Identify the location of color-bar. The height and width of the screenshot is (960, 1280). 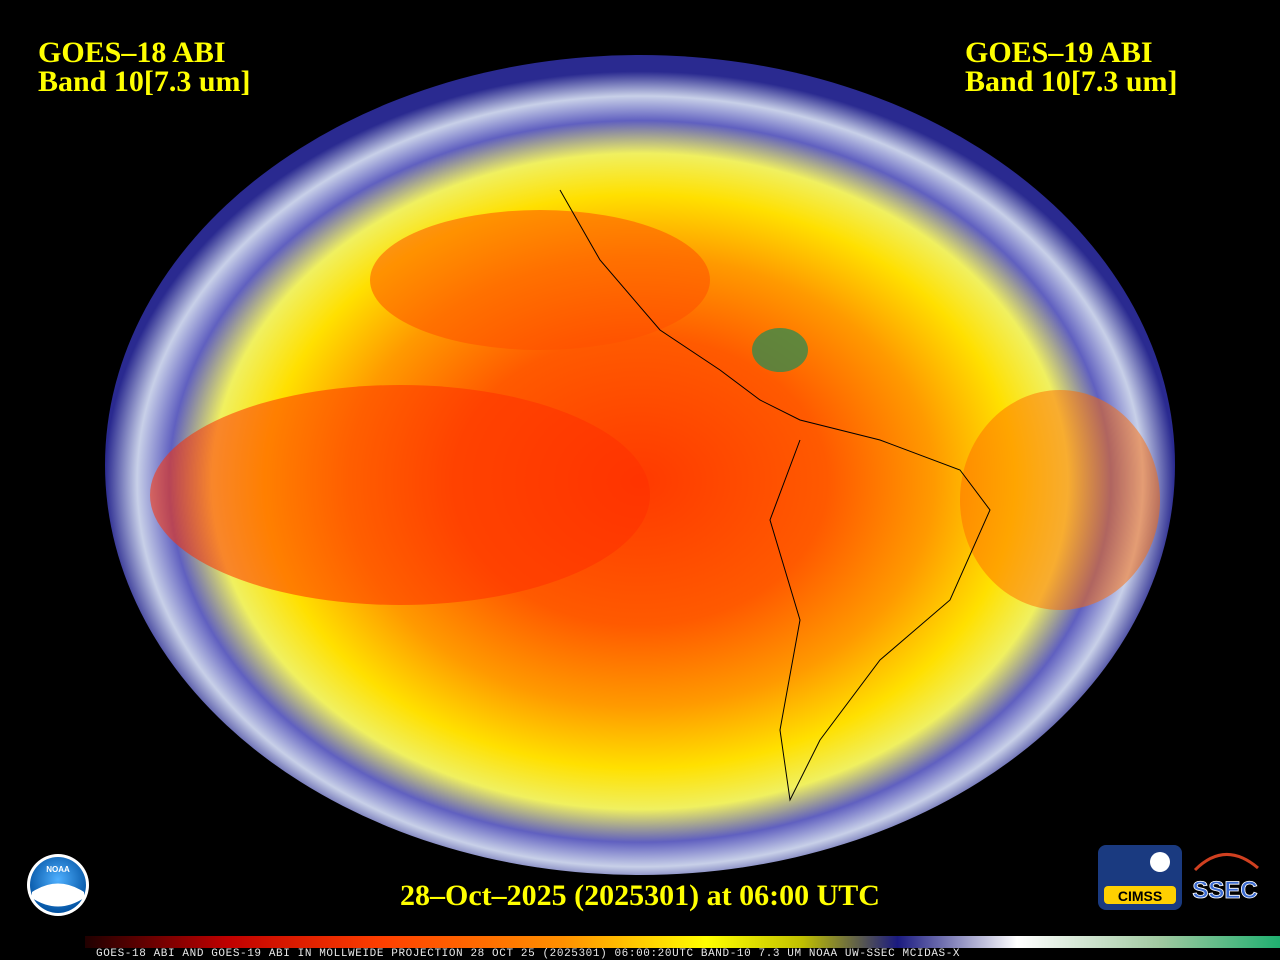
(682, 942).